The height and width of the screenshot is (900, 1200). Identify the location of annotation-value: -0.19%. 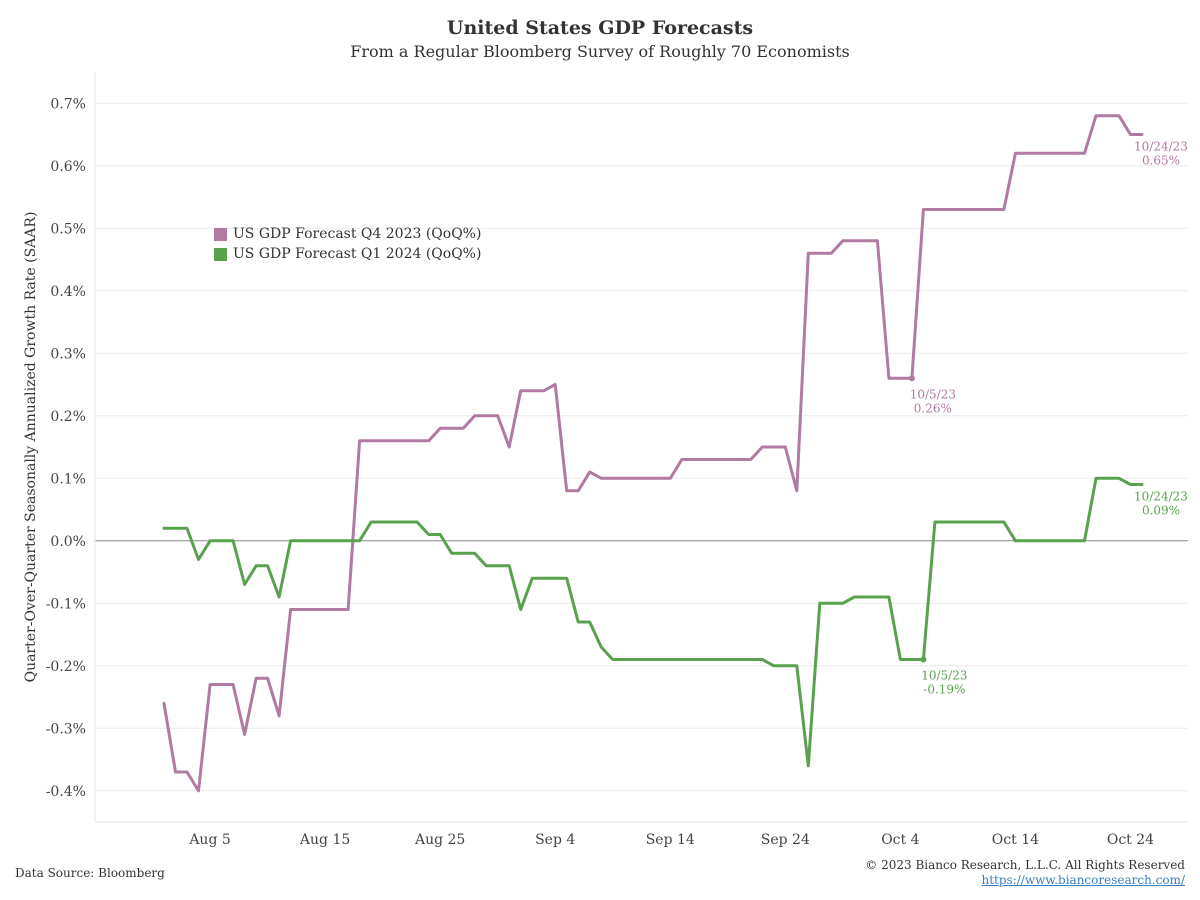
(944, 690).